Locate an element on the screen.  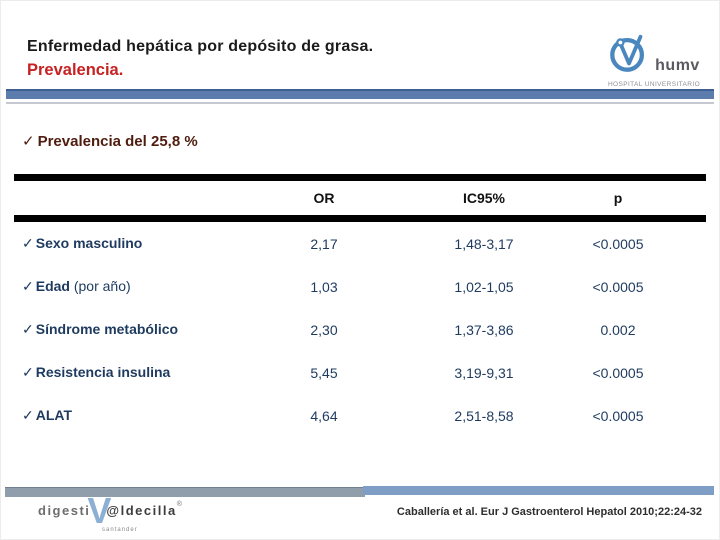
row-label-bold: Edad is located at coordinates (52, 286).